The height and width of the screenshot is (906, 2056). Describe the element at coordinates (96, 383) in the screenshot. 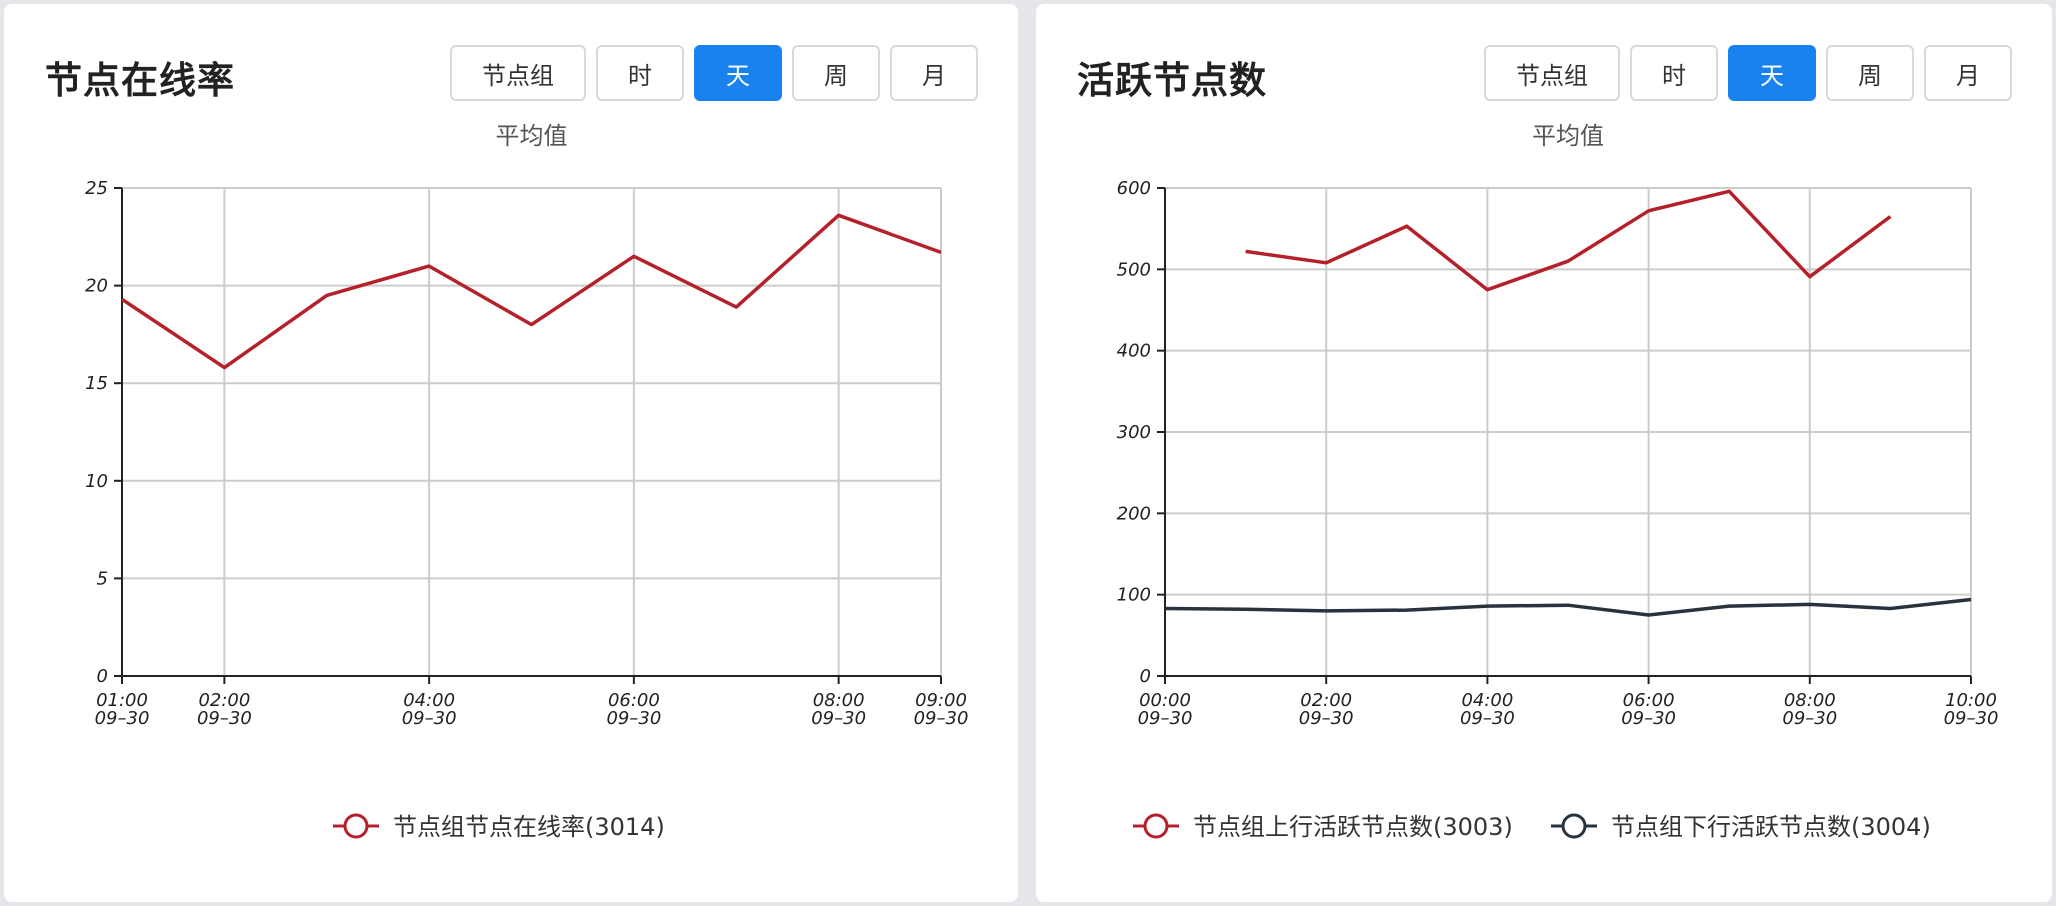

I see `y-tick-label: 15` at that location.